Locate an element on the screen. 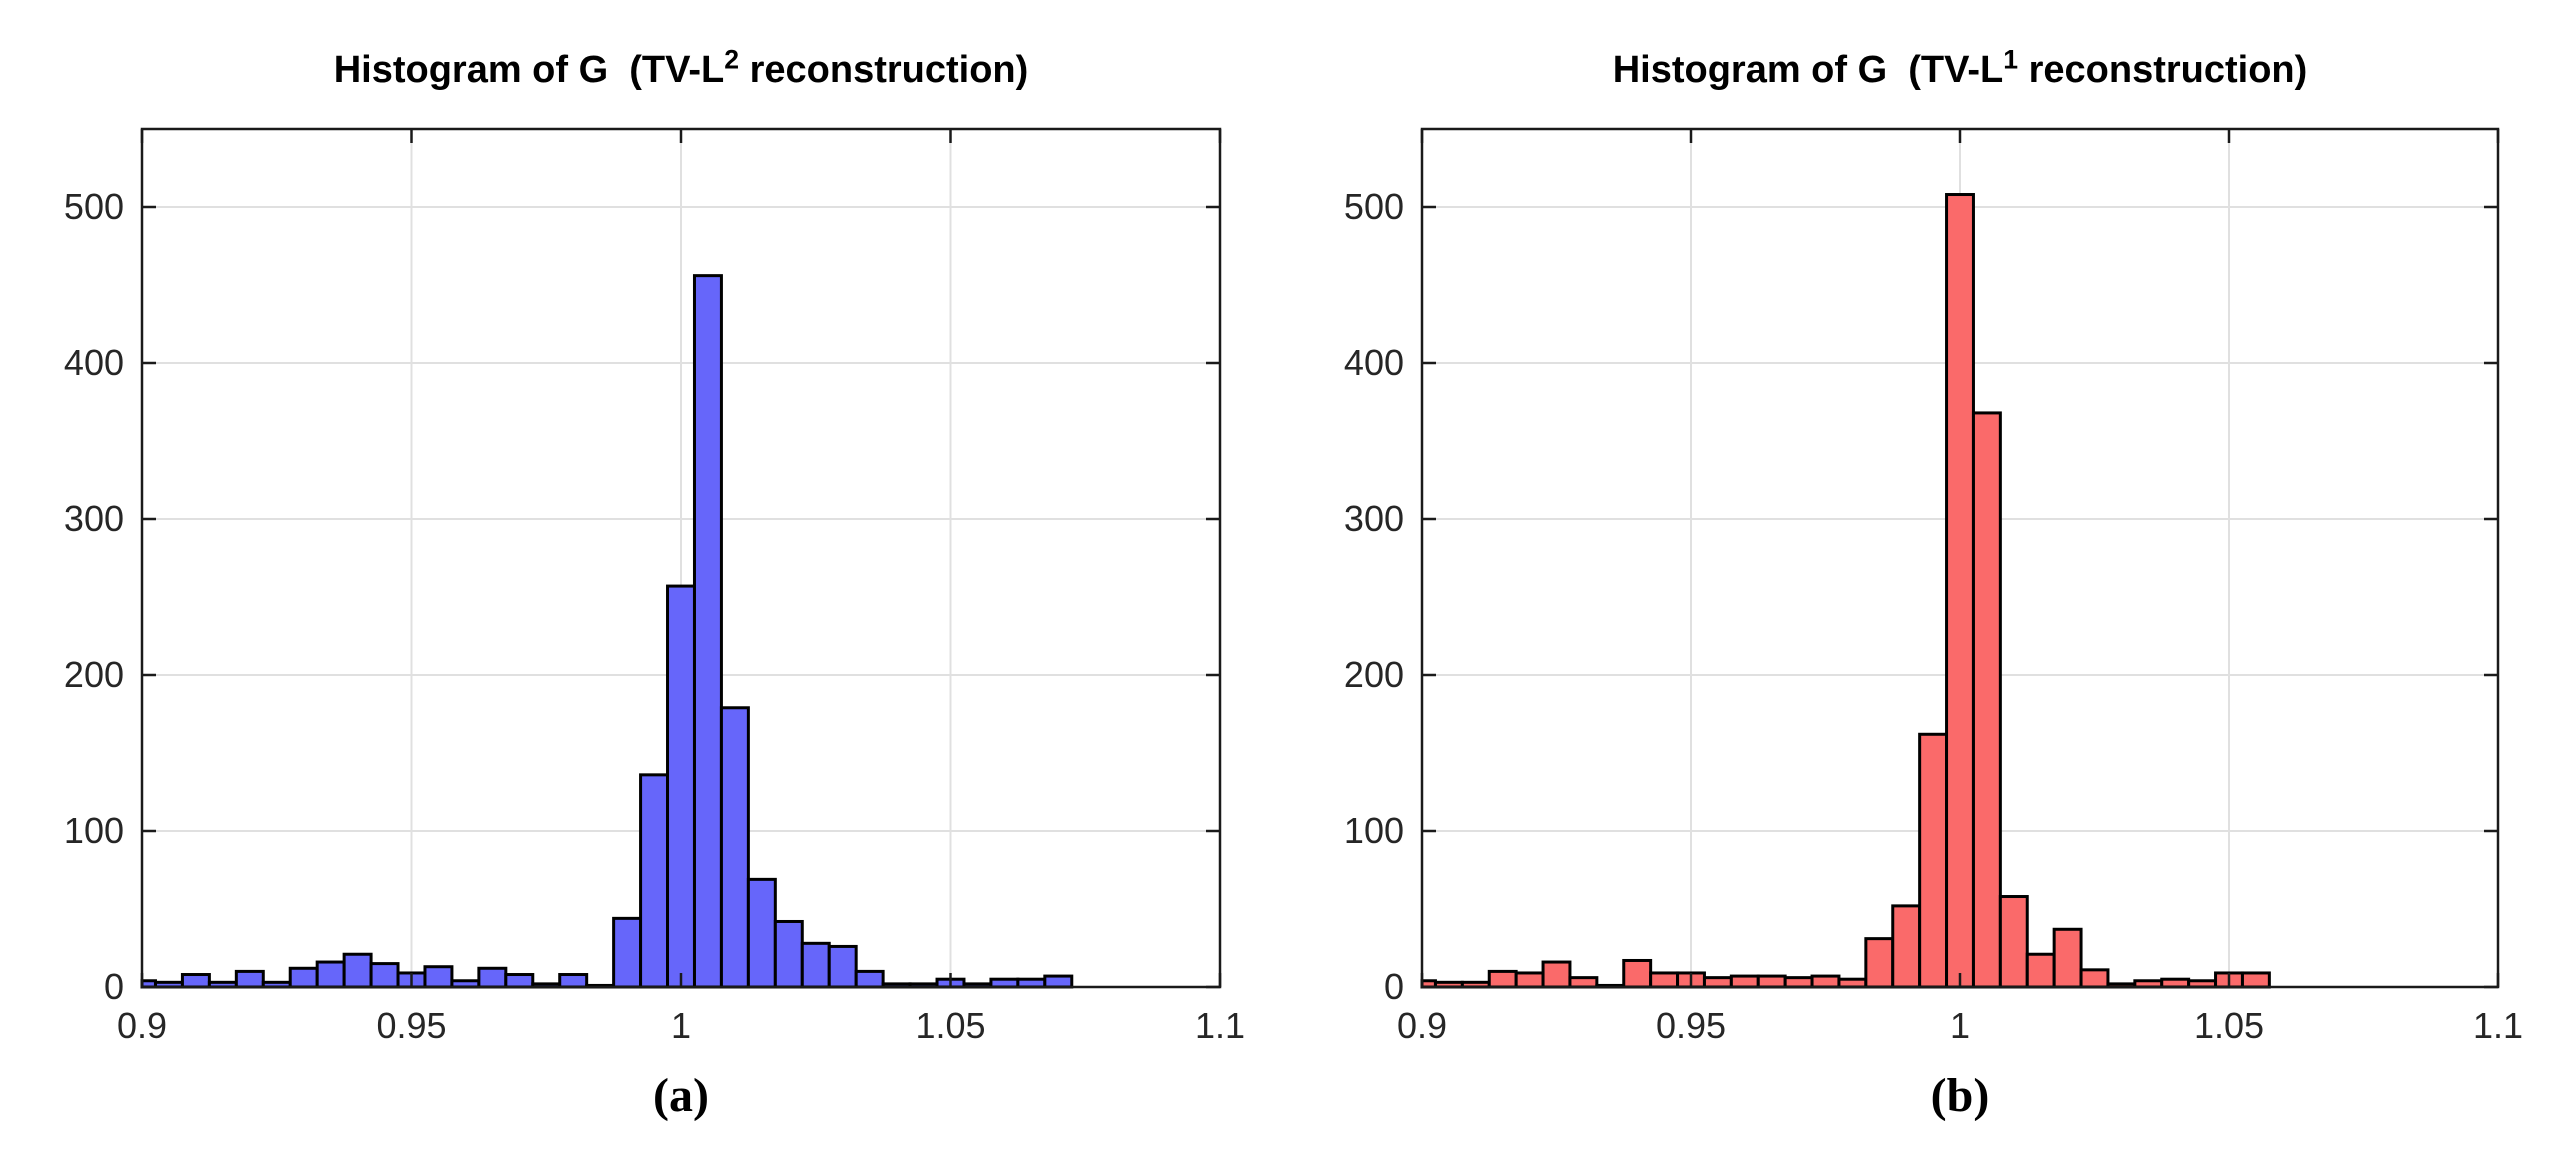  right-plot-title: Histogram of G (TV-L1 reconstruction) is located at coordinates (1960, 68).